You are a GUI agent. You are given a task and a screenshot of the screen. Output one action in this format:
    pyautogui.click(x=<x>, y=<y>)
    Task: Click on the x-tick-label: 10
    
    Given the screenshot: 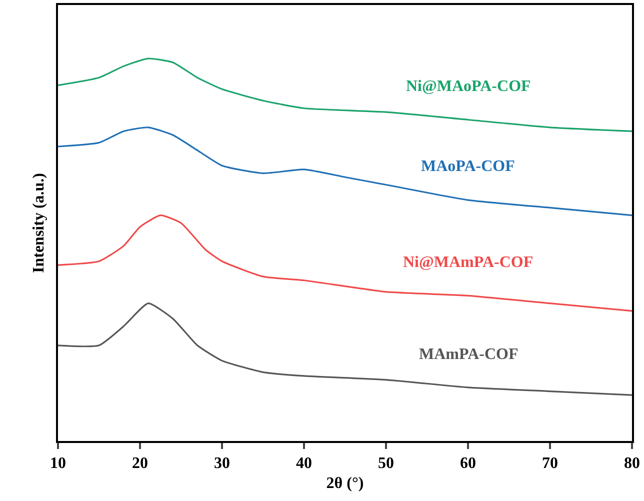 What is the action you would take?
    pyautogui.click(x=58, y=463)
    